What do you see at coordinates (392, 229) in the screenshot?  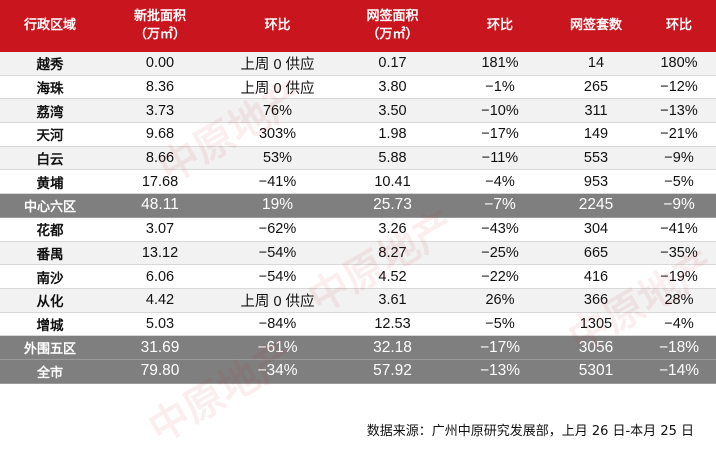 I see `cell-sign-area: 3.26` at bounding box center [392, 229].